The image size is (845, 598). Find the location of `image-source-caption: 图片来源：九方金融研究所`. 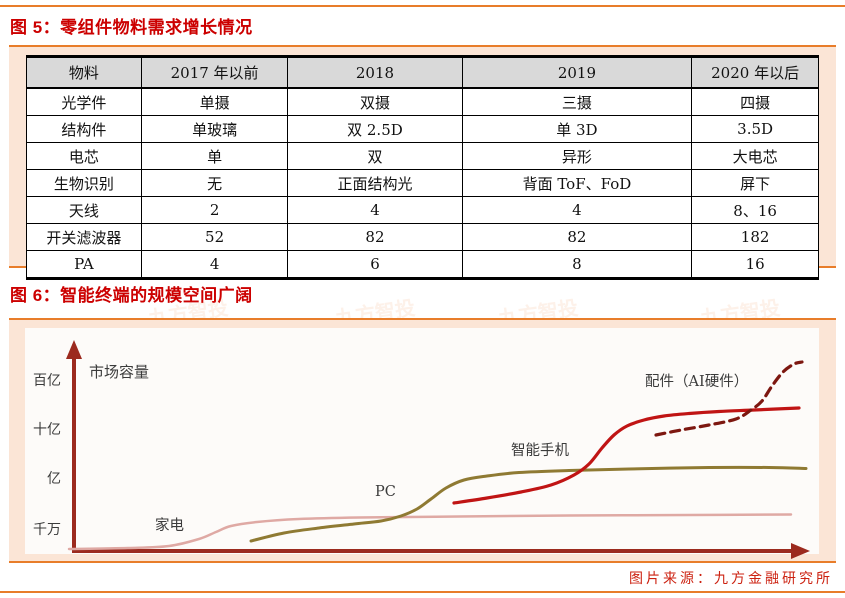

image-source-caption: 图片来源：九方金融研究所 is located at coordinates (731, 579).